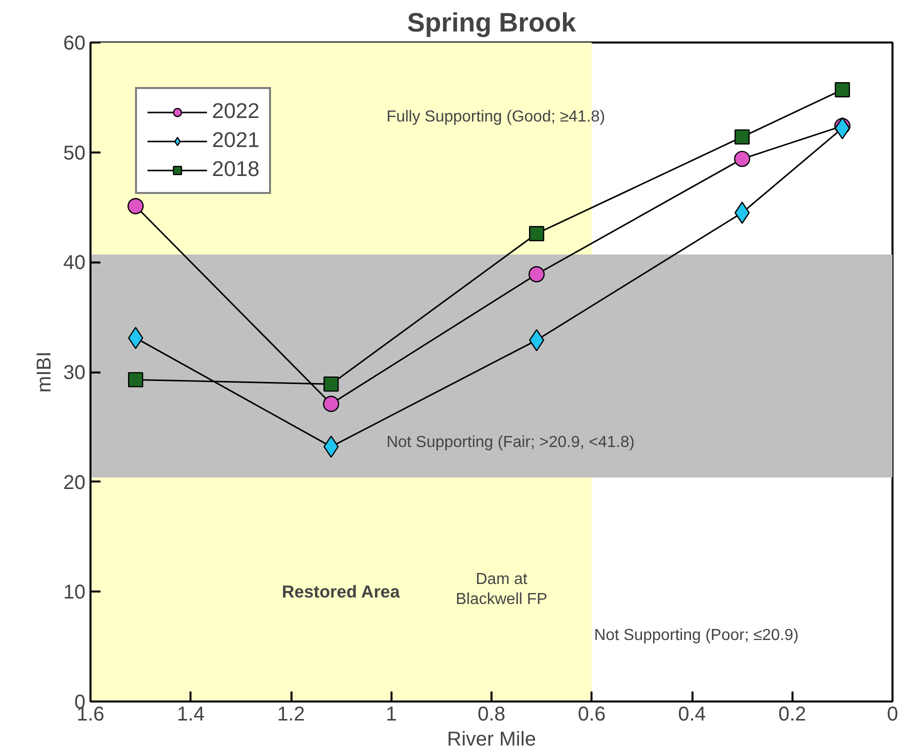  Describe the element at coordinates (74, 593) in the screenshot. I see `y-tick-label: 10` at that location.